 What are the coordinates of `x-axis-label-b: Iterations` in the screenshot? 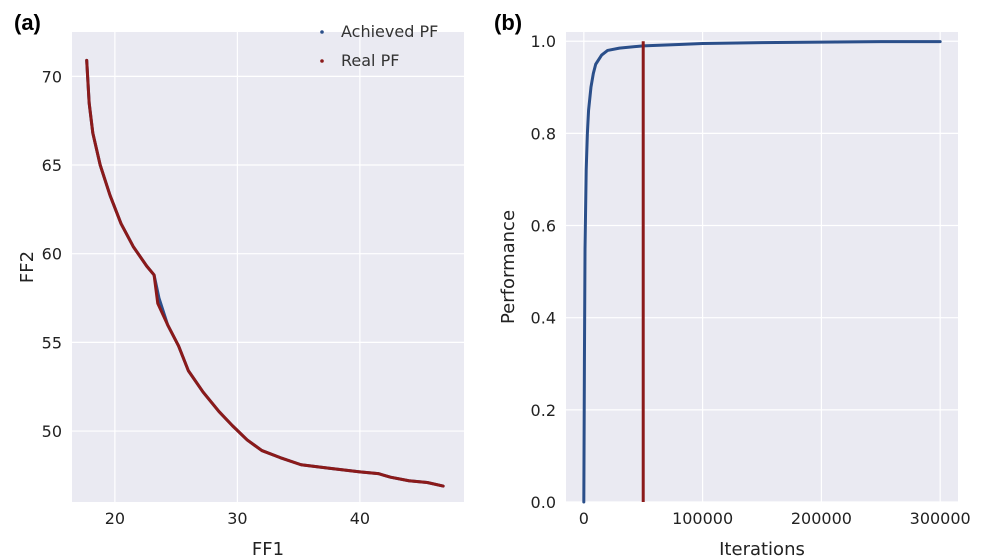 It's located at (762, 549).